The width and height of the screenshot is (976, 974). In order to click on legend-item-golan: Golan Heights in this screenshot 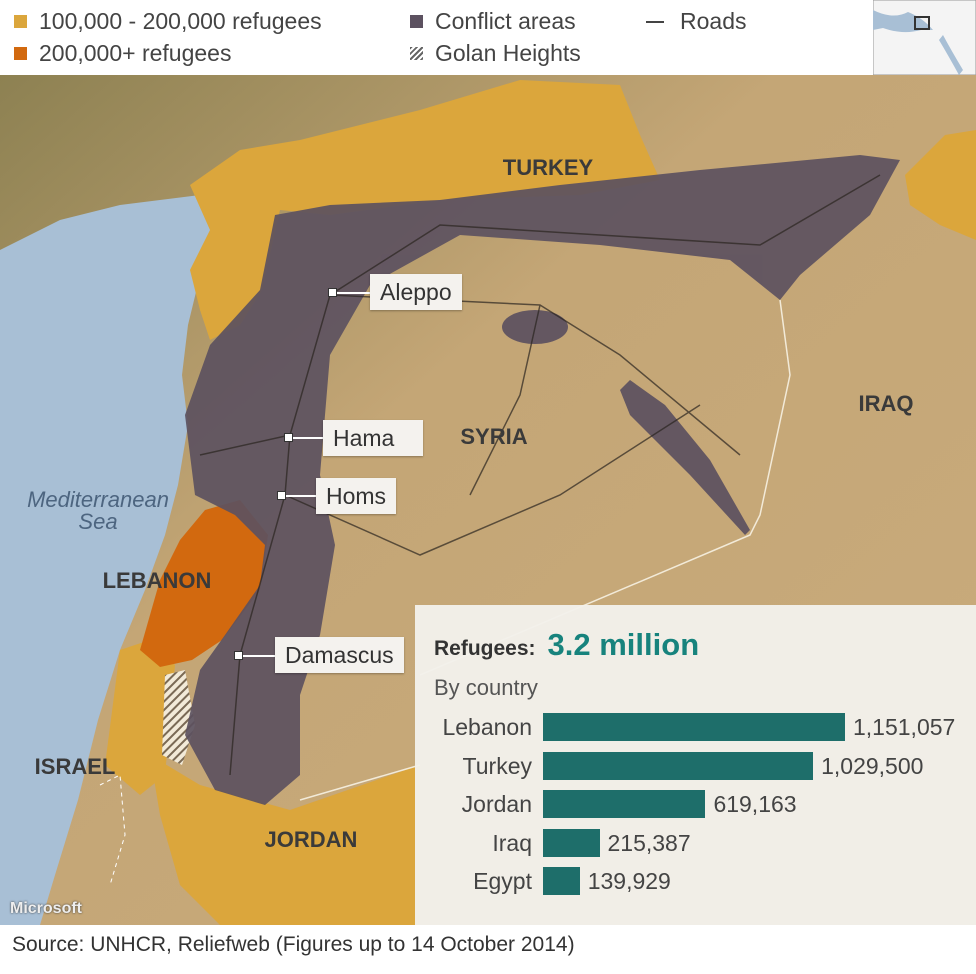, I will do `click(495, 53)`.